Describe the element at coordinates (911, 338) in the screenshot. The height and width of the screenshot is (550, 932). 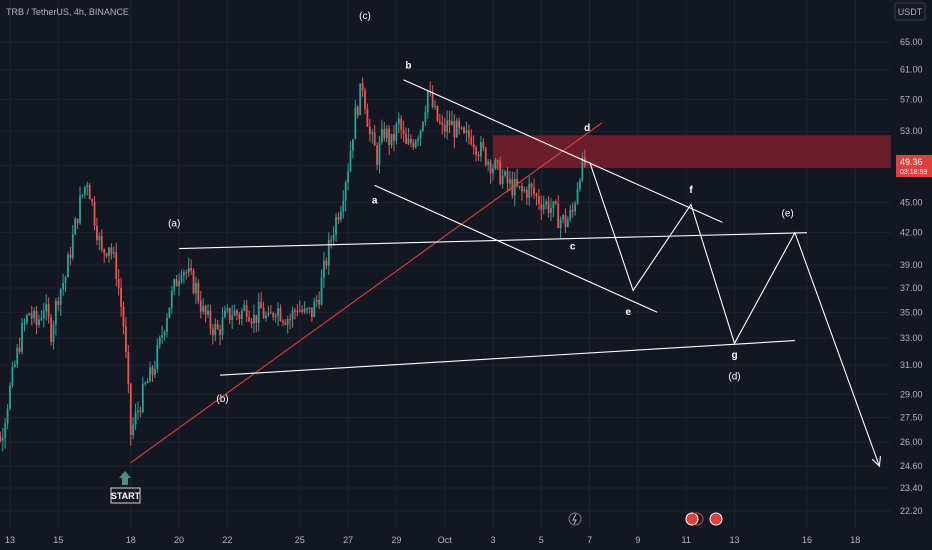
I see `price-tick-label: 33.00` at that location.